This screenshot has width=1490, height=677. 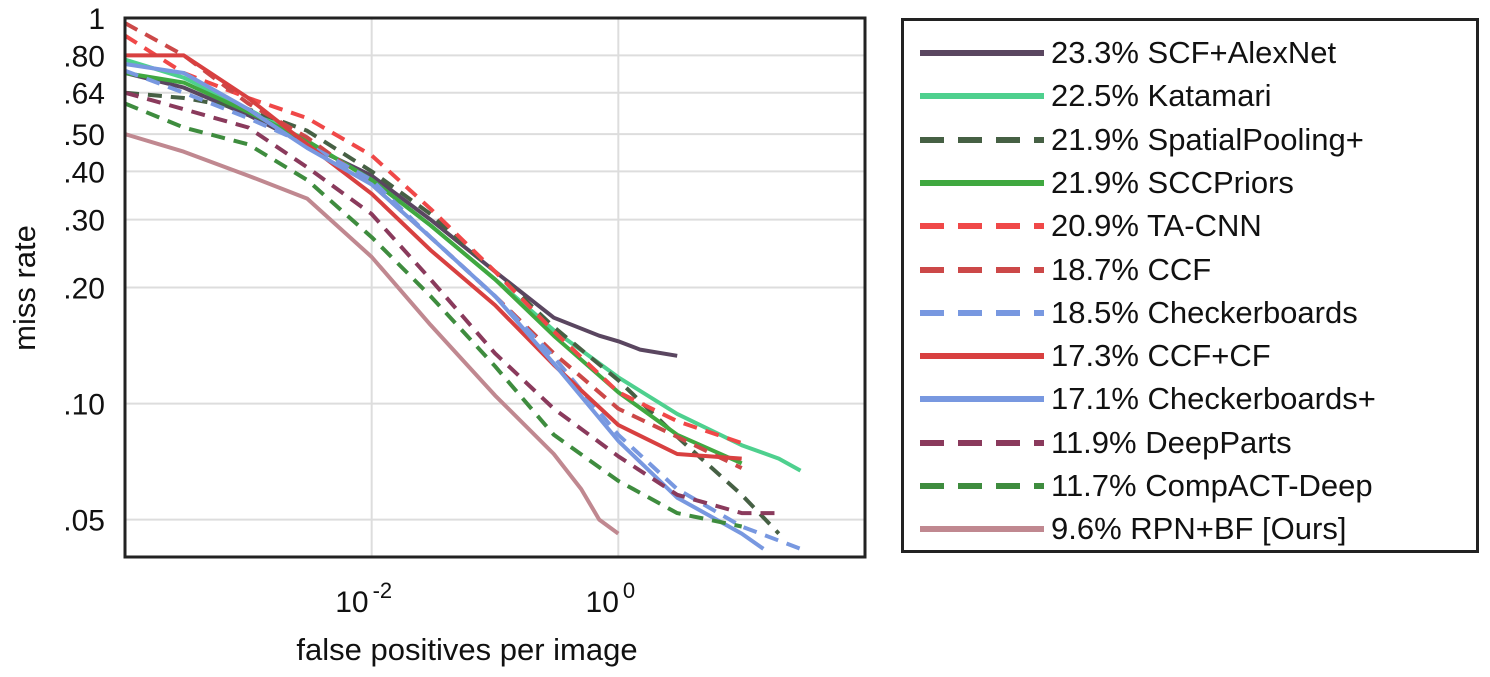 I want to click on legend-label: 9.6% RPN+BF [Ours], so click(x=1199, y=529).